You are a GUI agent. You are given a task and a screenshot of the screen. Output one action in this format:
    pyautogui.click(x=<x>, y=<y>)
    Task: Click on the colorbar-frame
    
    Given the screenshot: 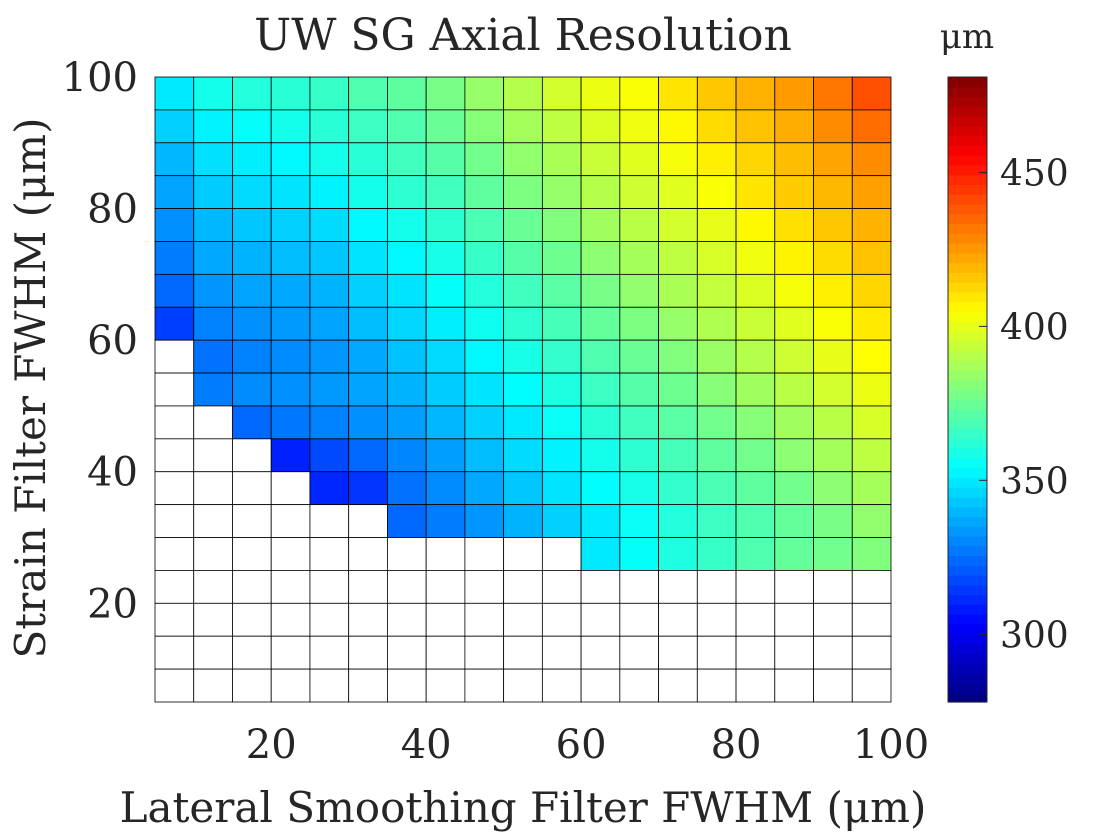 What is the action you would take?
    pyautogui.click(x=967, y=389)
    